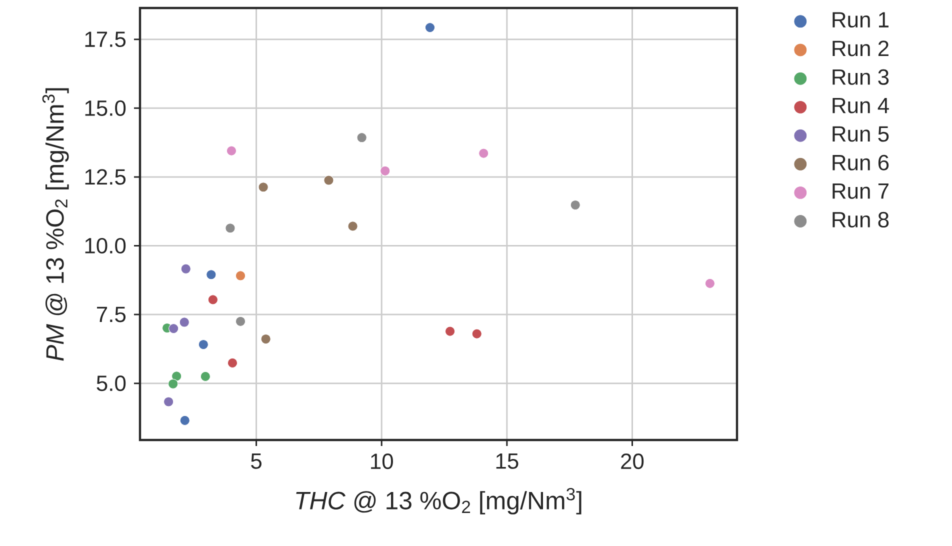  Describe the element at coordinates (111, 314) in the screenshot. I see `y-tick-label: 7.5` at that location.